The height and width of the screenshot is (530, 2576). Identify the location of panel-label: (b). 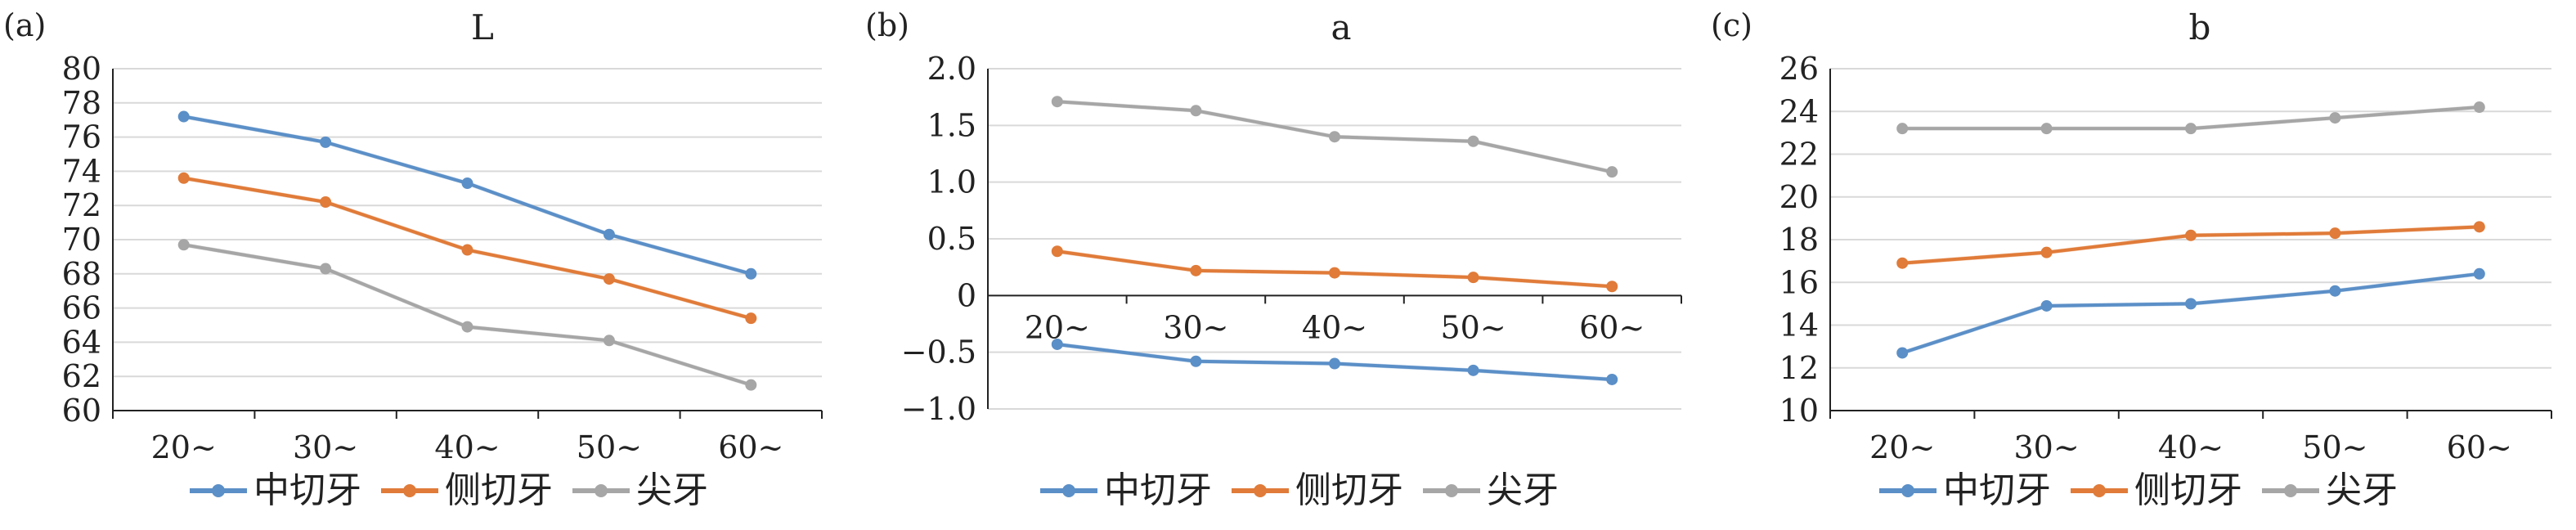
(887, 25).